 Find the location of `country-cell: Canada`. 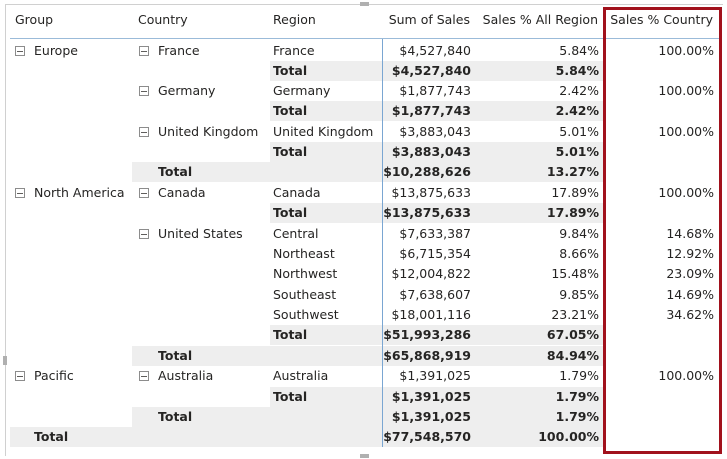

country-cell: Canada is located at coordinates (182, 192).